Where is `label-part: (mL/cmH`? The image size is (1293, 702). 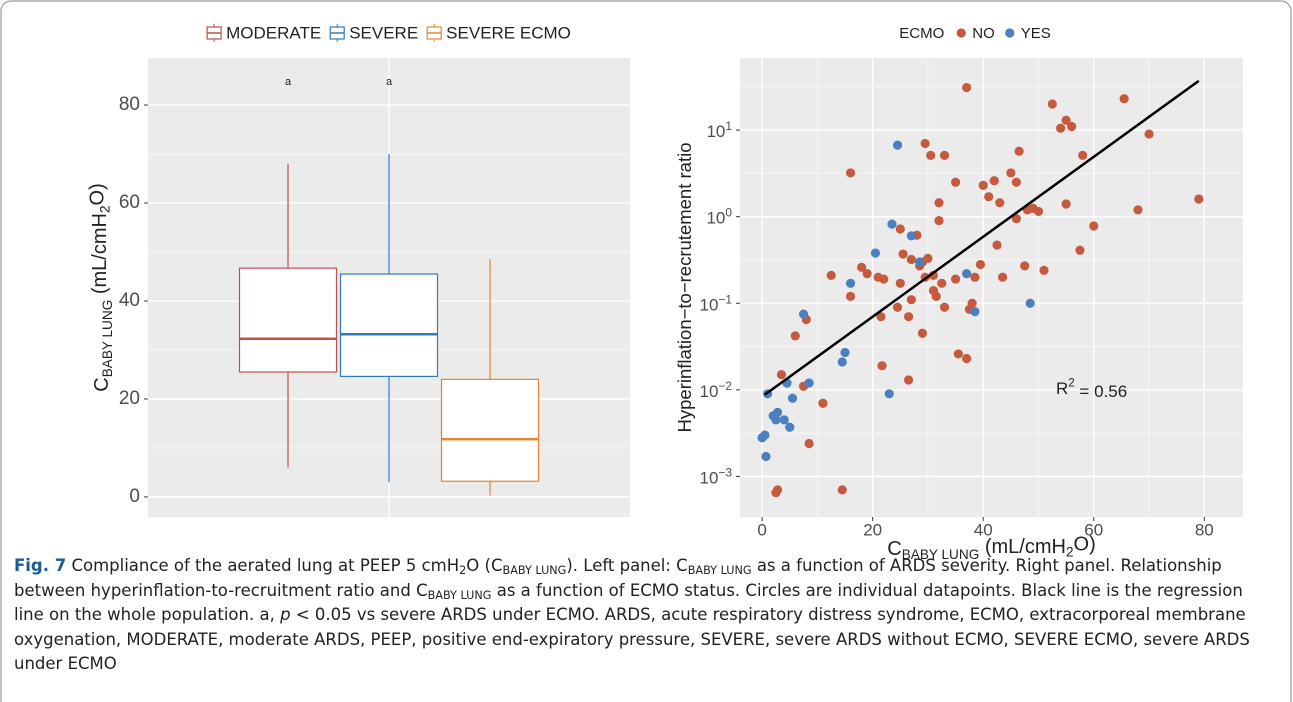
label-part: (mL/cmH is located at coordinates (1022, 547).